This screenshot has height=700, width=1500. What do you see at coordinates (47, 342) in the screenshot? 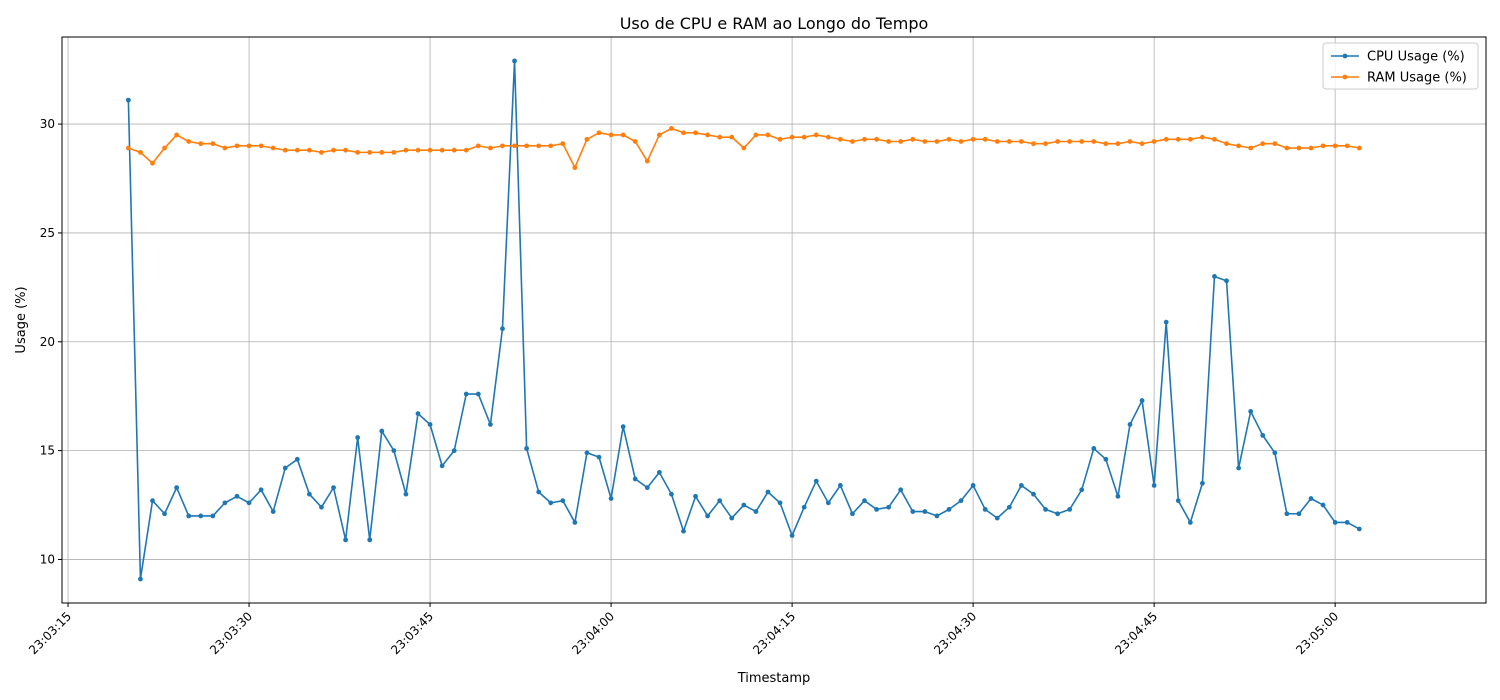
I see `y-tick-label: 20` at bounding box center [47, 342].